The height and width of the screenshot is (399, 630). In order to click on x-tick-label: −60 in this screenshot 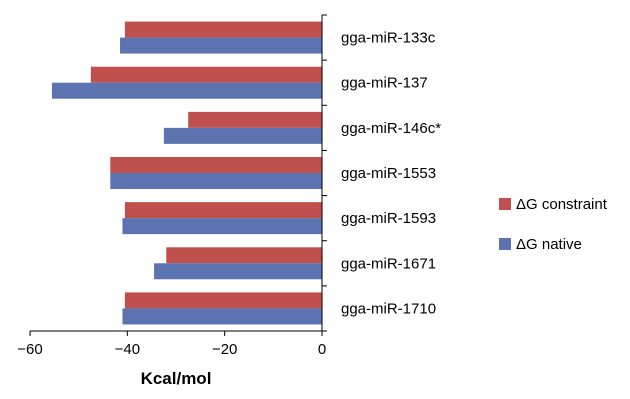, I will do `click(29, 349)`.